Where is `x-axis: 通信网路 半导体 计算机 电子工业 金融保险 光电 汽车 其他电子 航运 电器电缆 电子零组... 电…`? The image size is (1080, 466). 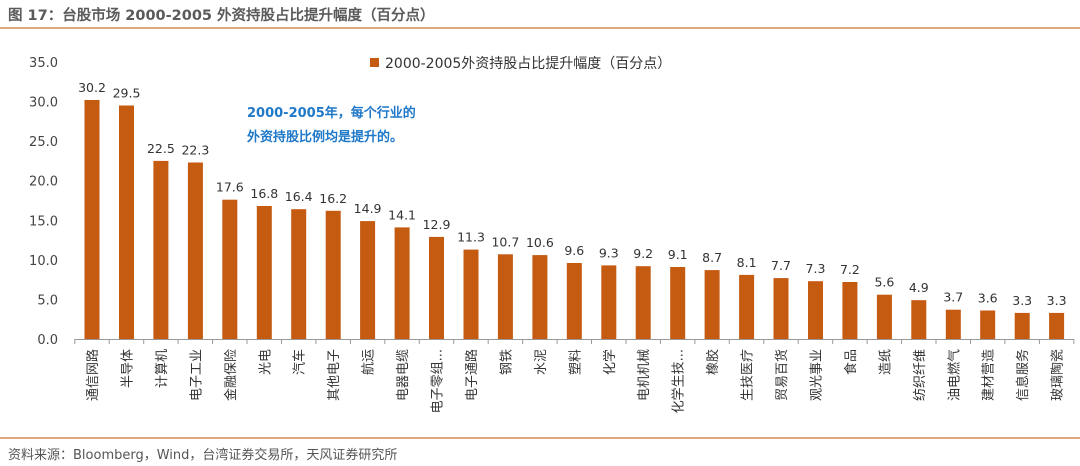 x-axis: 通信网路 半导体 计算机 电子工业 金融保险 光电 汽车 其他电子 航运 电器电缆 电子零组... 电… is located at coordinates (574, 376).